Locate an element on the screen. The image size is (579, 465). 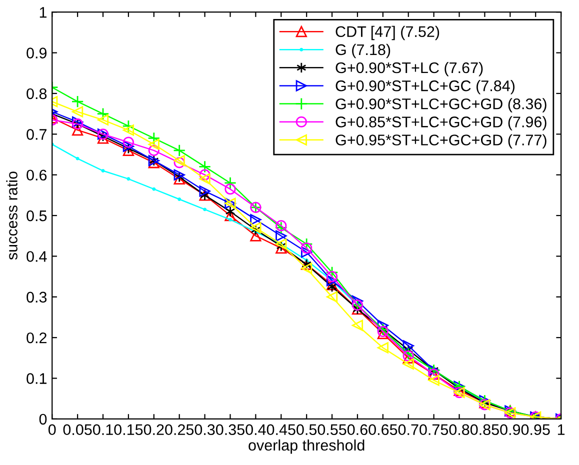
y-tick-label: 0.9 is located at coordinates (36, 53).